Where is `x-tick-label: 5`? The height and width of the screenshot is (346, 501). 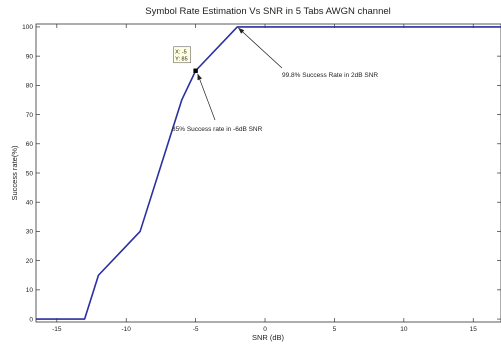
x-tick-label: 5 is located at coordinates (335, 329).